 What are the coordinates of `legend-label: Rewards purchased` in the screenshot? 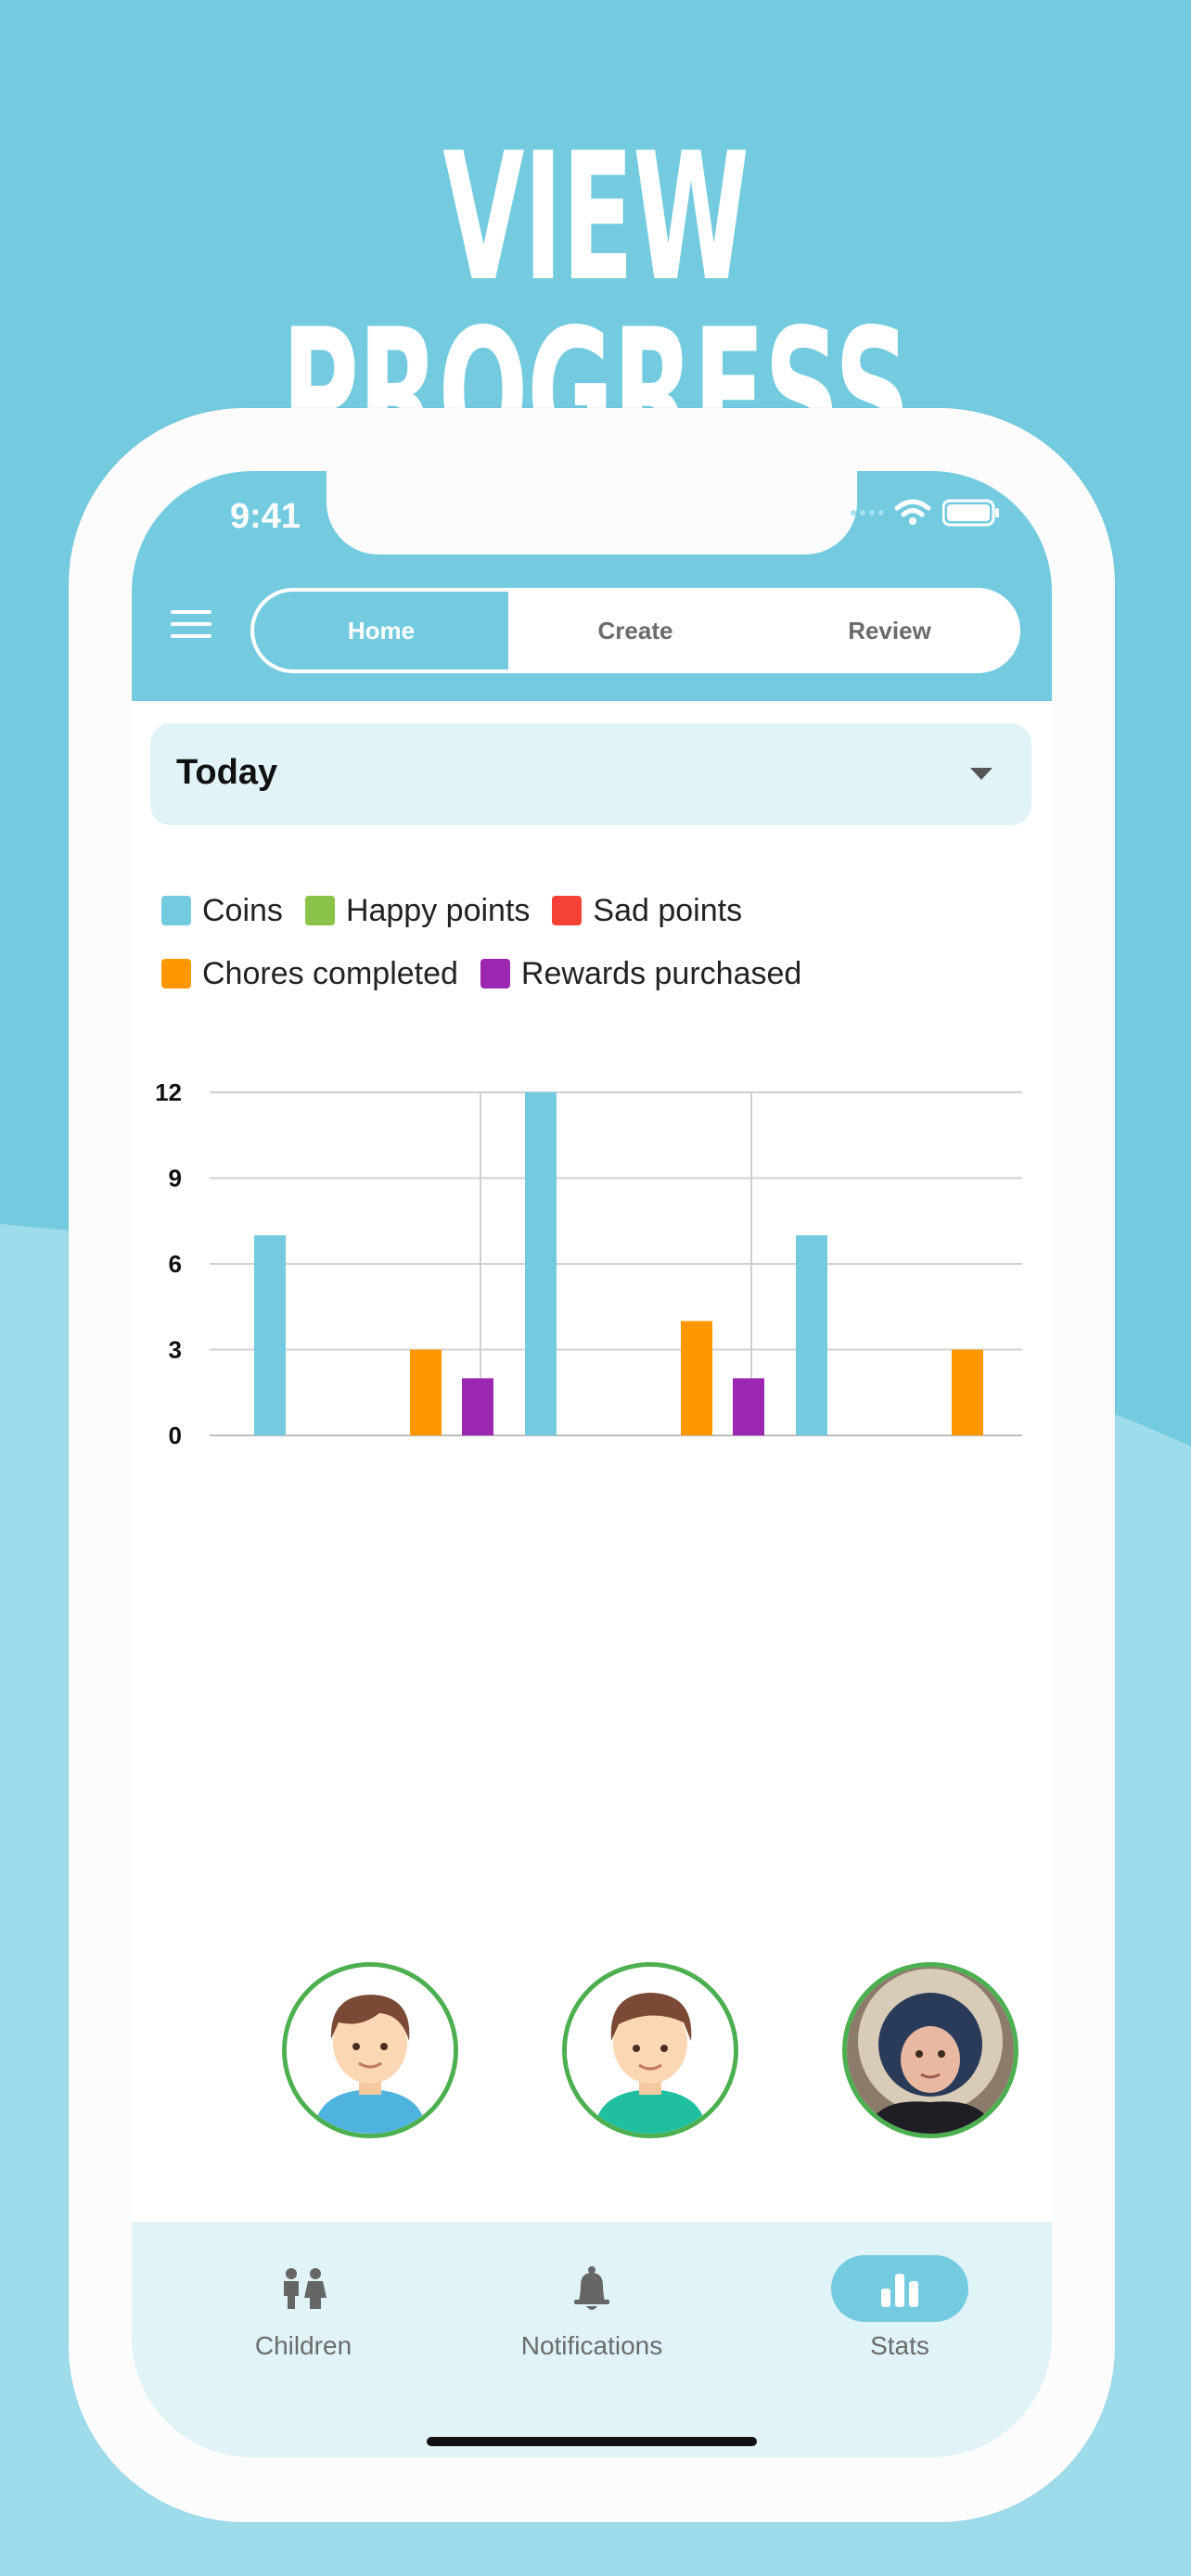 It's located at (661, 973).